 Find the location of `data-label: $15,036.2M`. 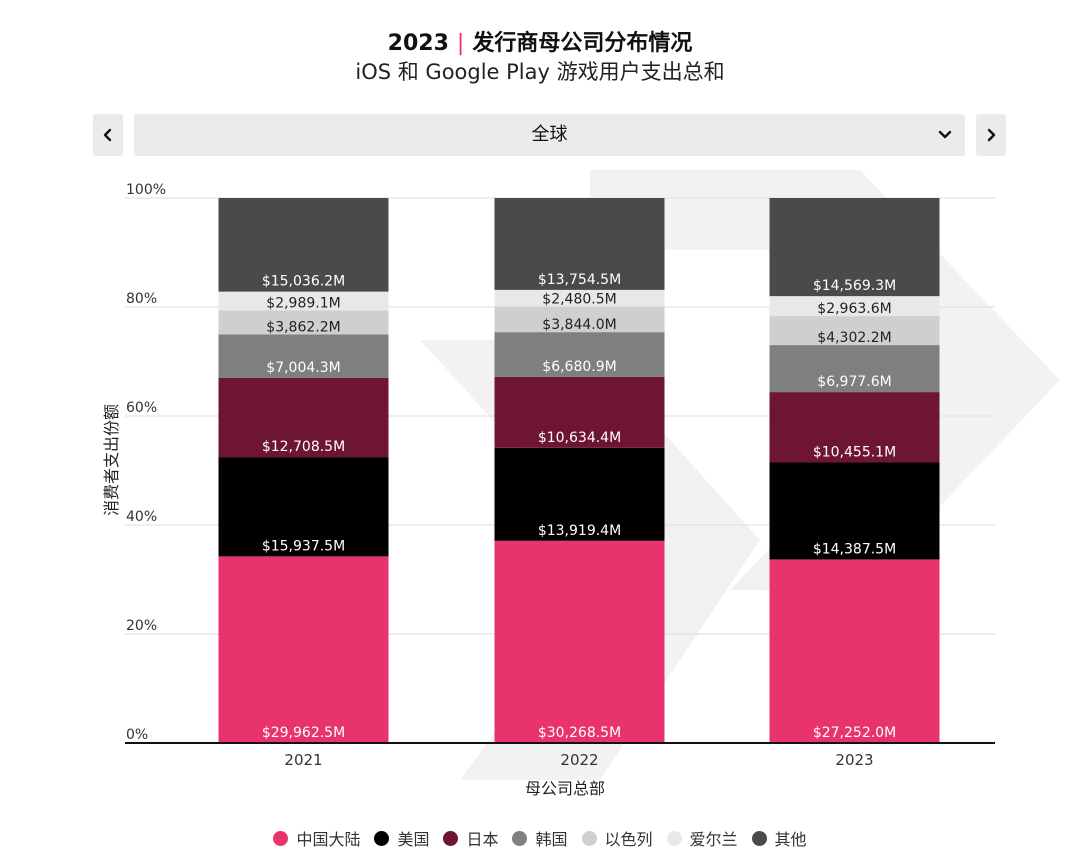

data-label: $15,036.2M is located at coordinates (303, 282).